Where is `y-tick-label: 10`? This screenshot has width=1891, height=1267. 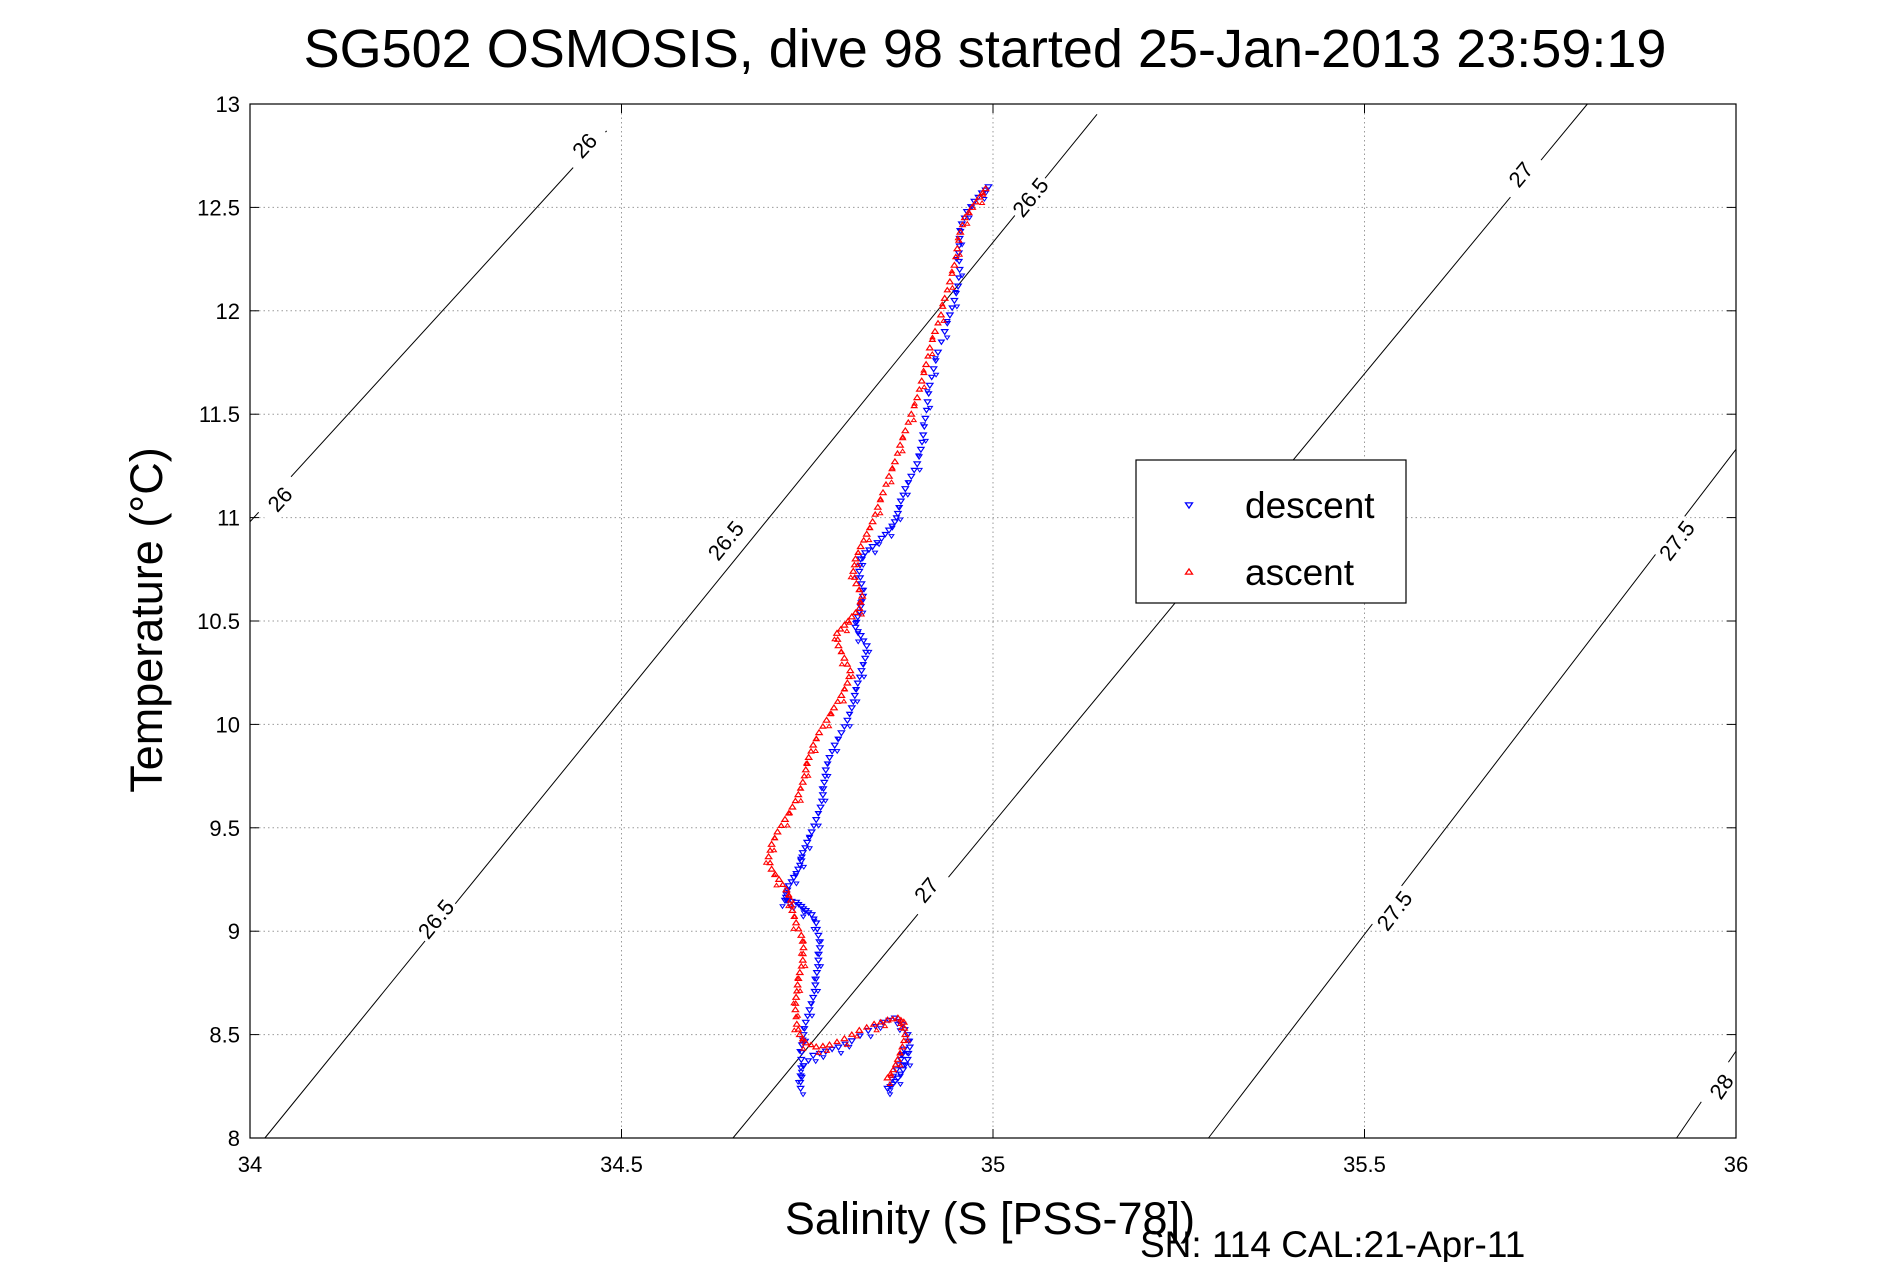
y-tick-label: 10 is located at coordinates (228, 724).